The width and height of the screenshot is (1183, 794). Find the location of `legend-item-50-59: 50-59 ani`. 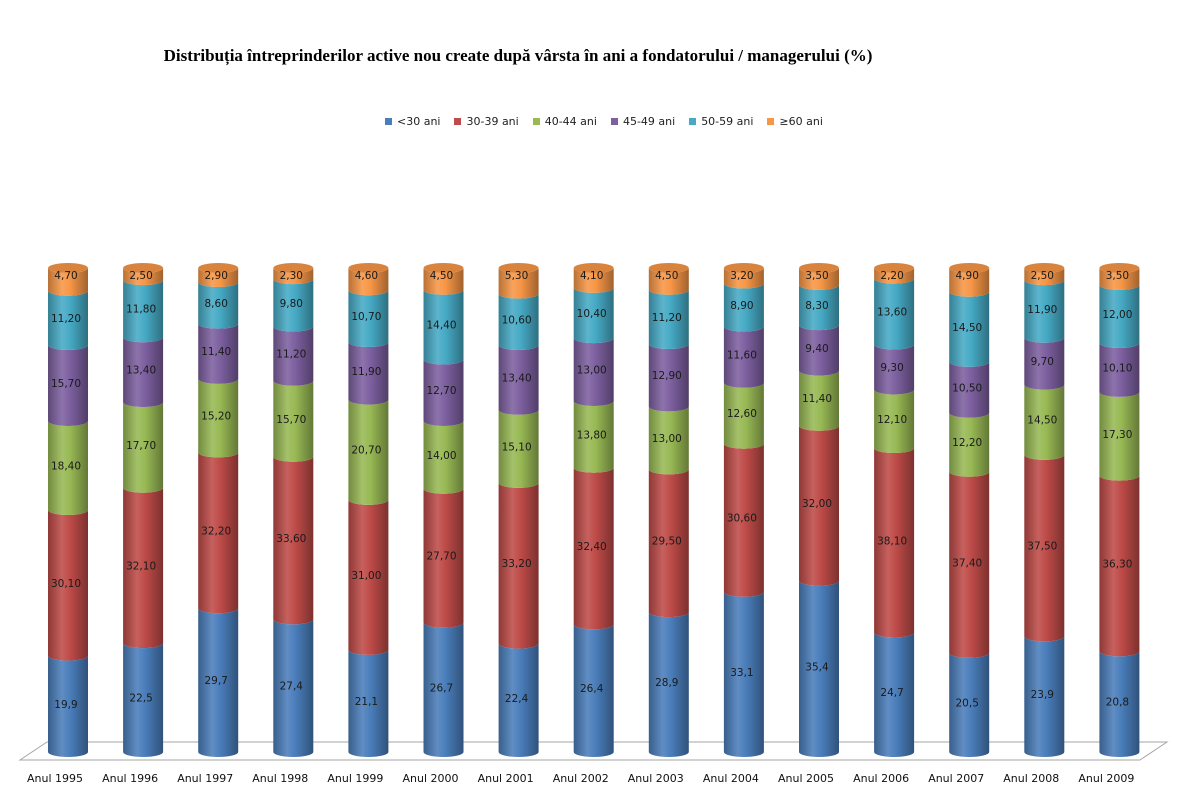

legend-item-50-59: 50-59 ani is located at coordinates (721, 121).